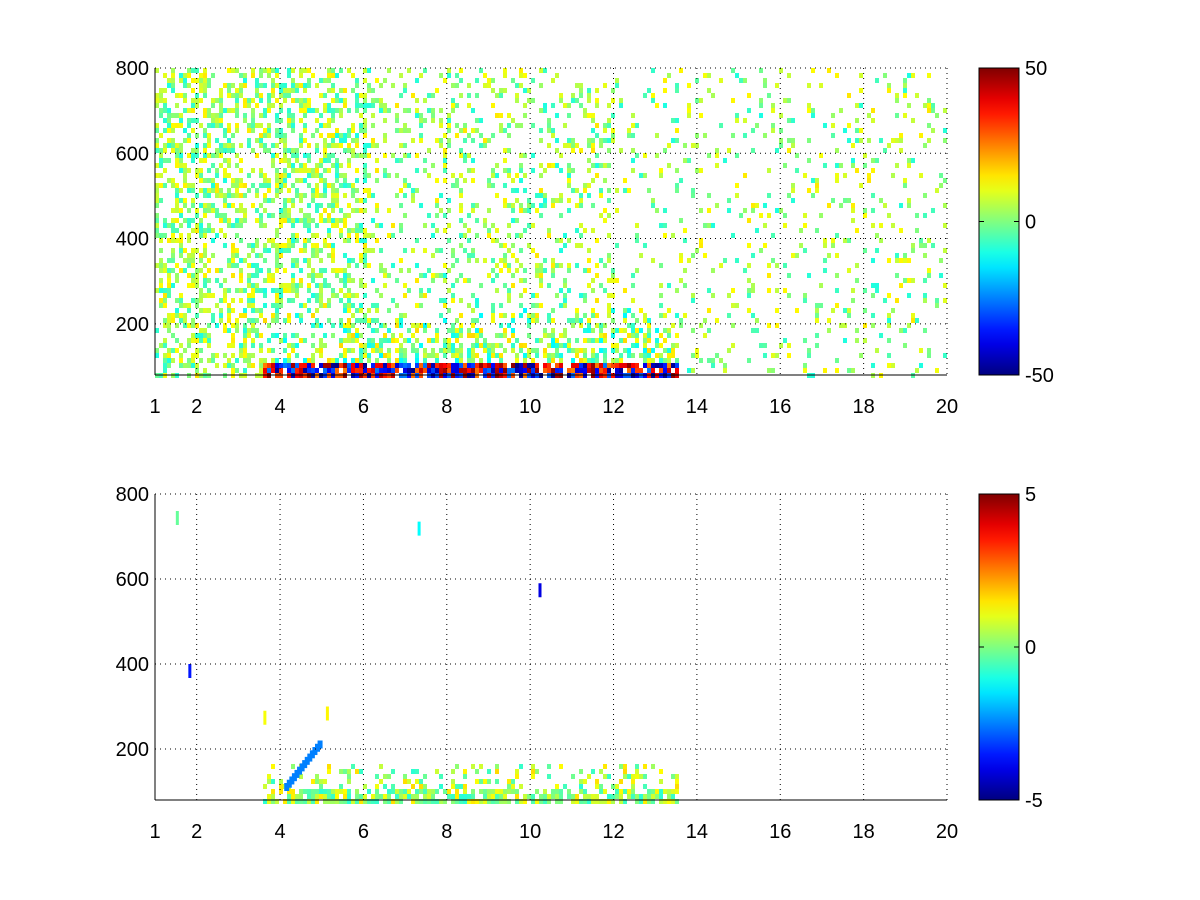 Image resolution: width=1200 pixels, height=900 pixels. Describe the element at coordinates (265, 717) in the screenshot. I see `isolated-cell` at that location.